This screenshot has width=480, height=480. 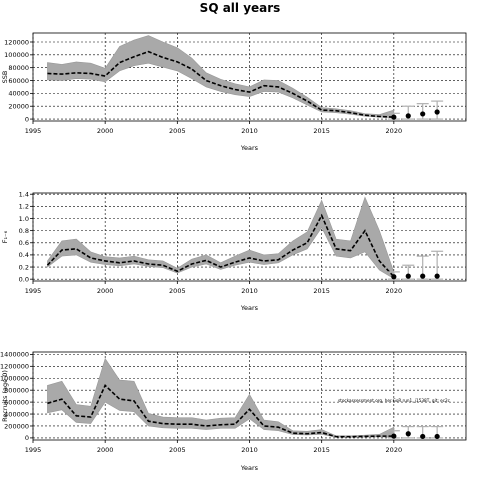 What do you see at coordinates (18, 107) in the screenshot?
I see `y-tick-label: 20000` at bounding box center [18, 107].